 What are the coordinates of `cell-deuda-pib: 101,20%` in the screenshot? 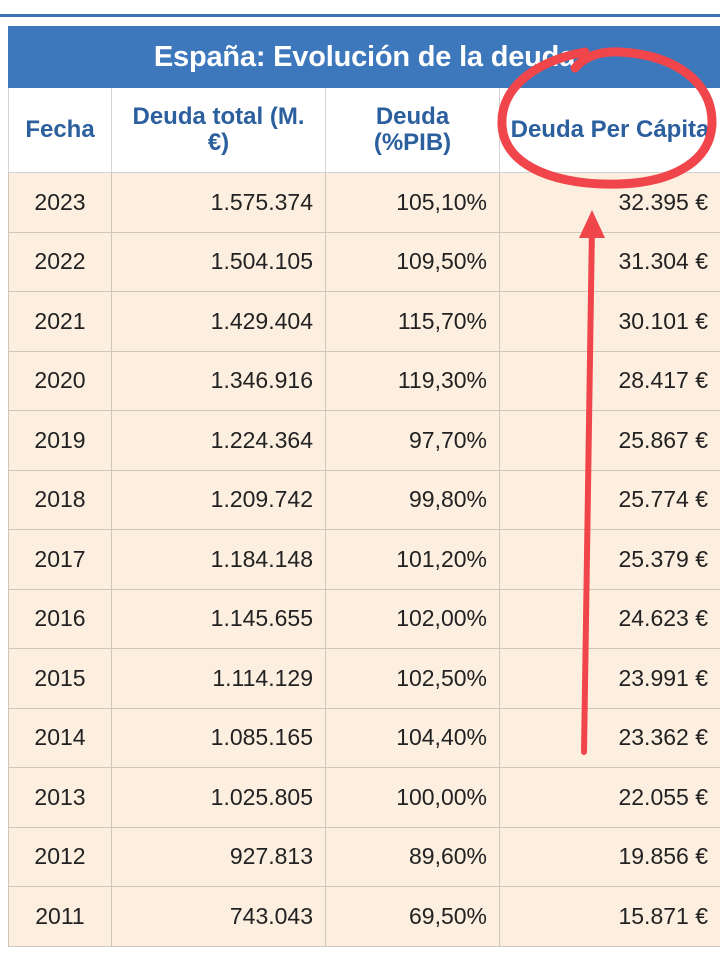 It's located at (412, 559).